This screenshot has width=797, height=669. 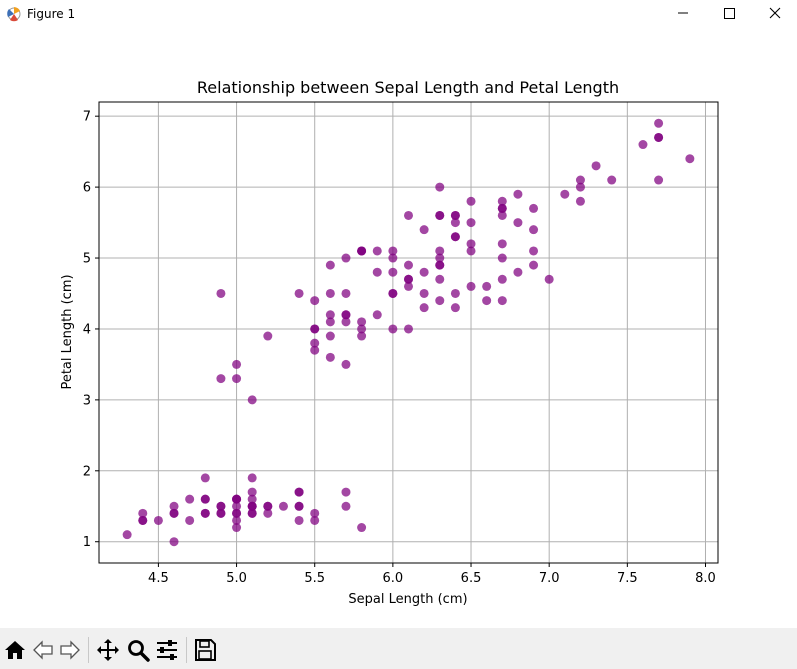 I want to click on forward-button, so click(x=70, y=650).